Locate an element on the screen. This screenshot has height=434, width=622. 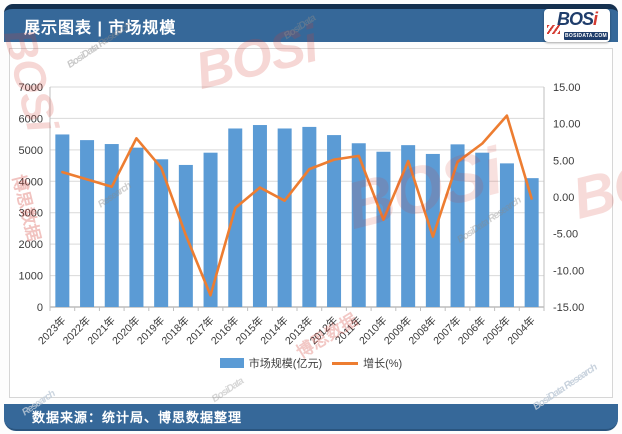
bar-2012年 is located at coordinates (334, 221).